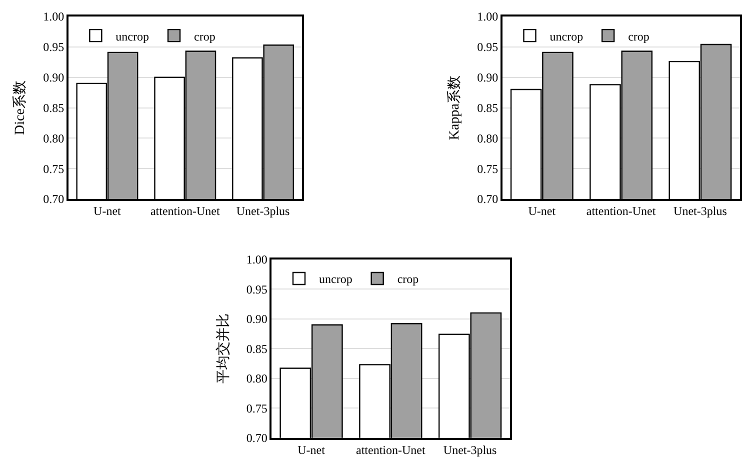 The image size is (742, 468). What do you see at coordinates (454, 108) in the screenshot?
I see `y-axis-title: Kappa系数` at bounding box center [454, 108].